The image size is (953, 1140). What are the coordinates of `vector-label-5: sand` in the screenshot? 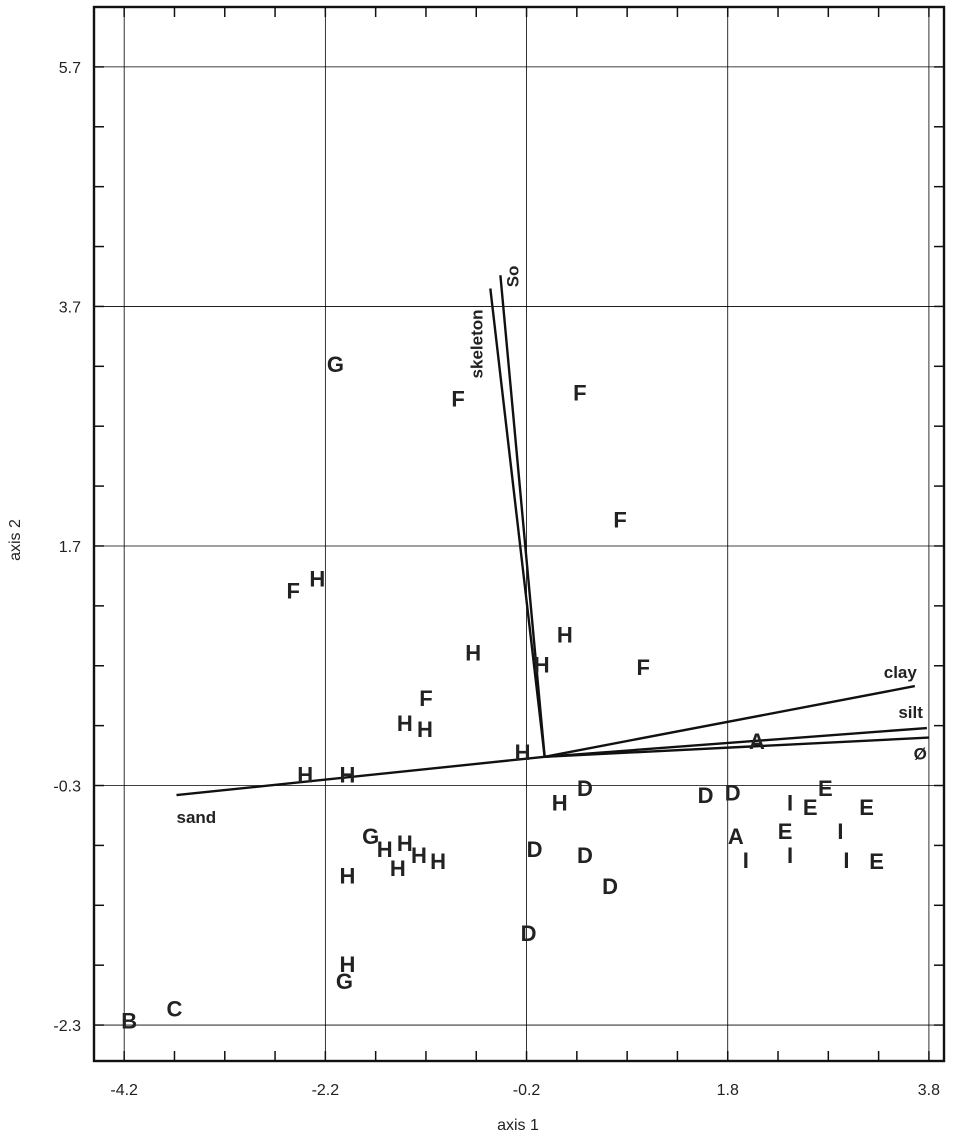 It's located at (196, 817).